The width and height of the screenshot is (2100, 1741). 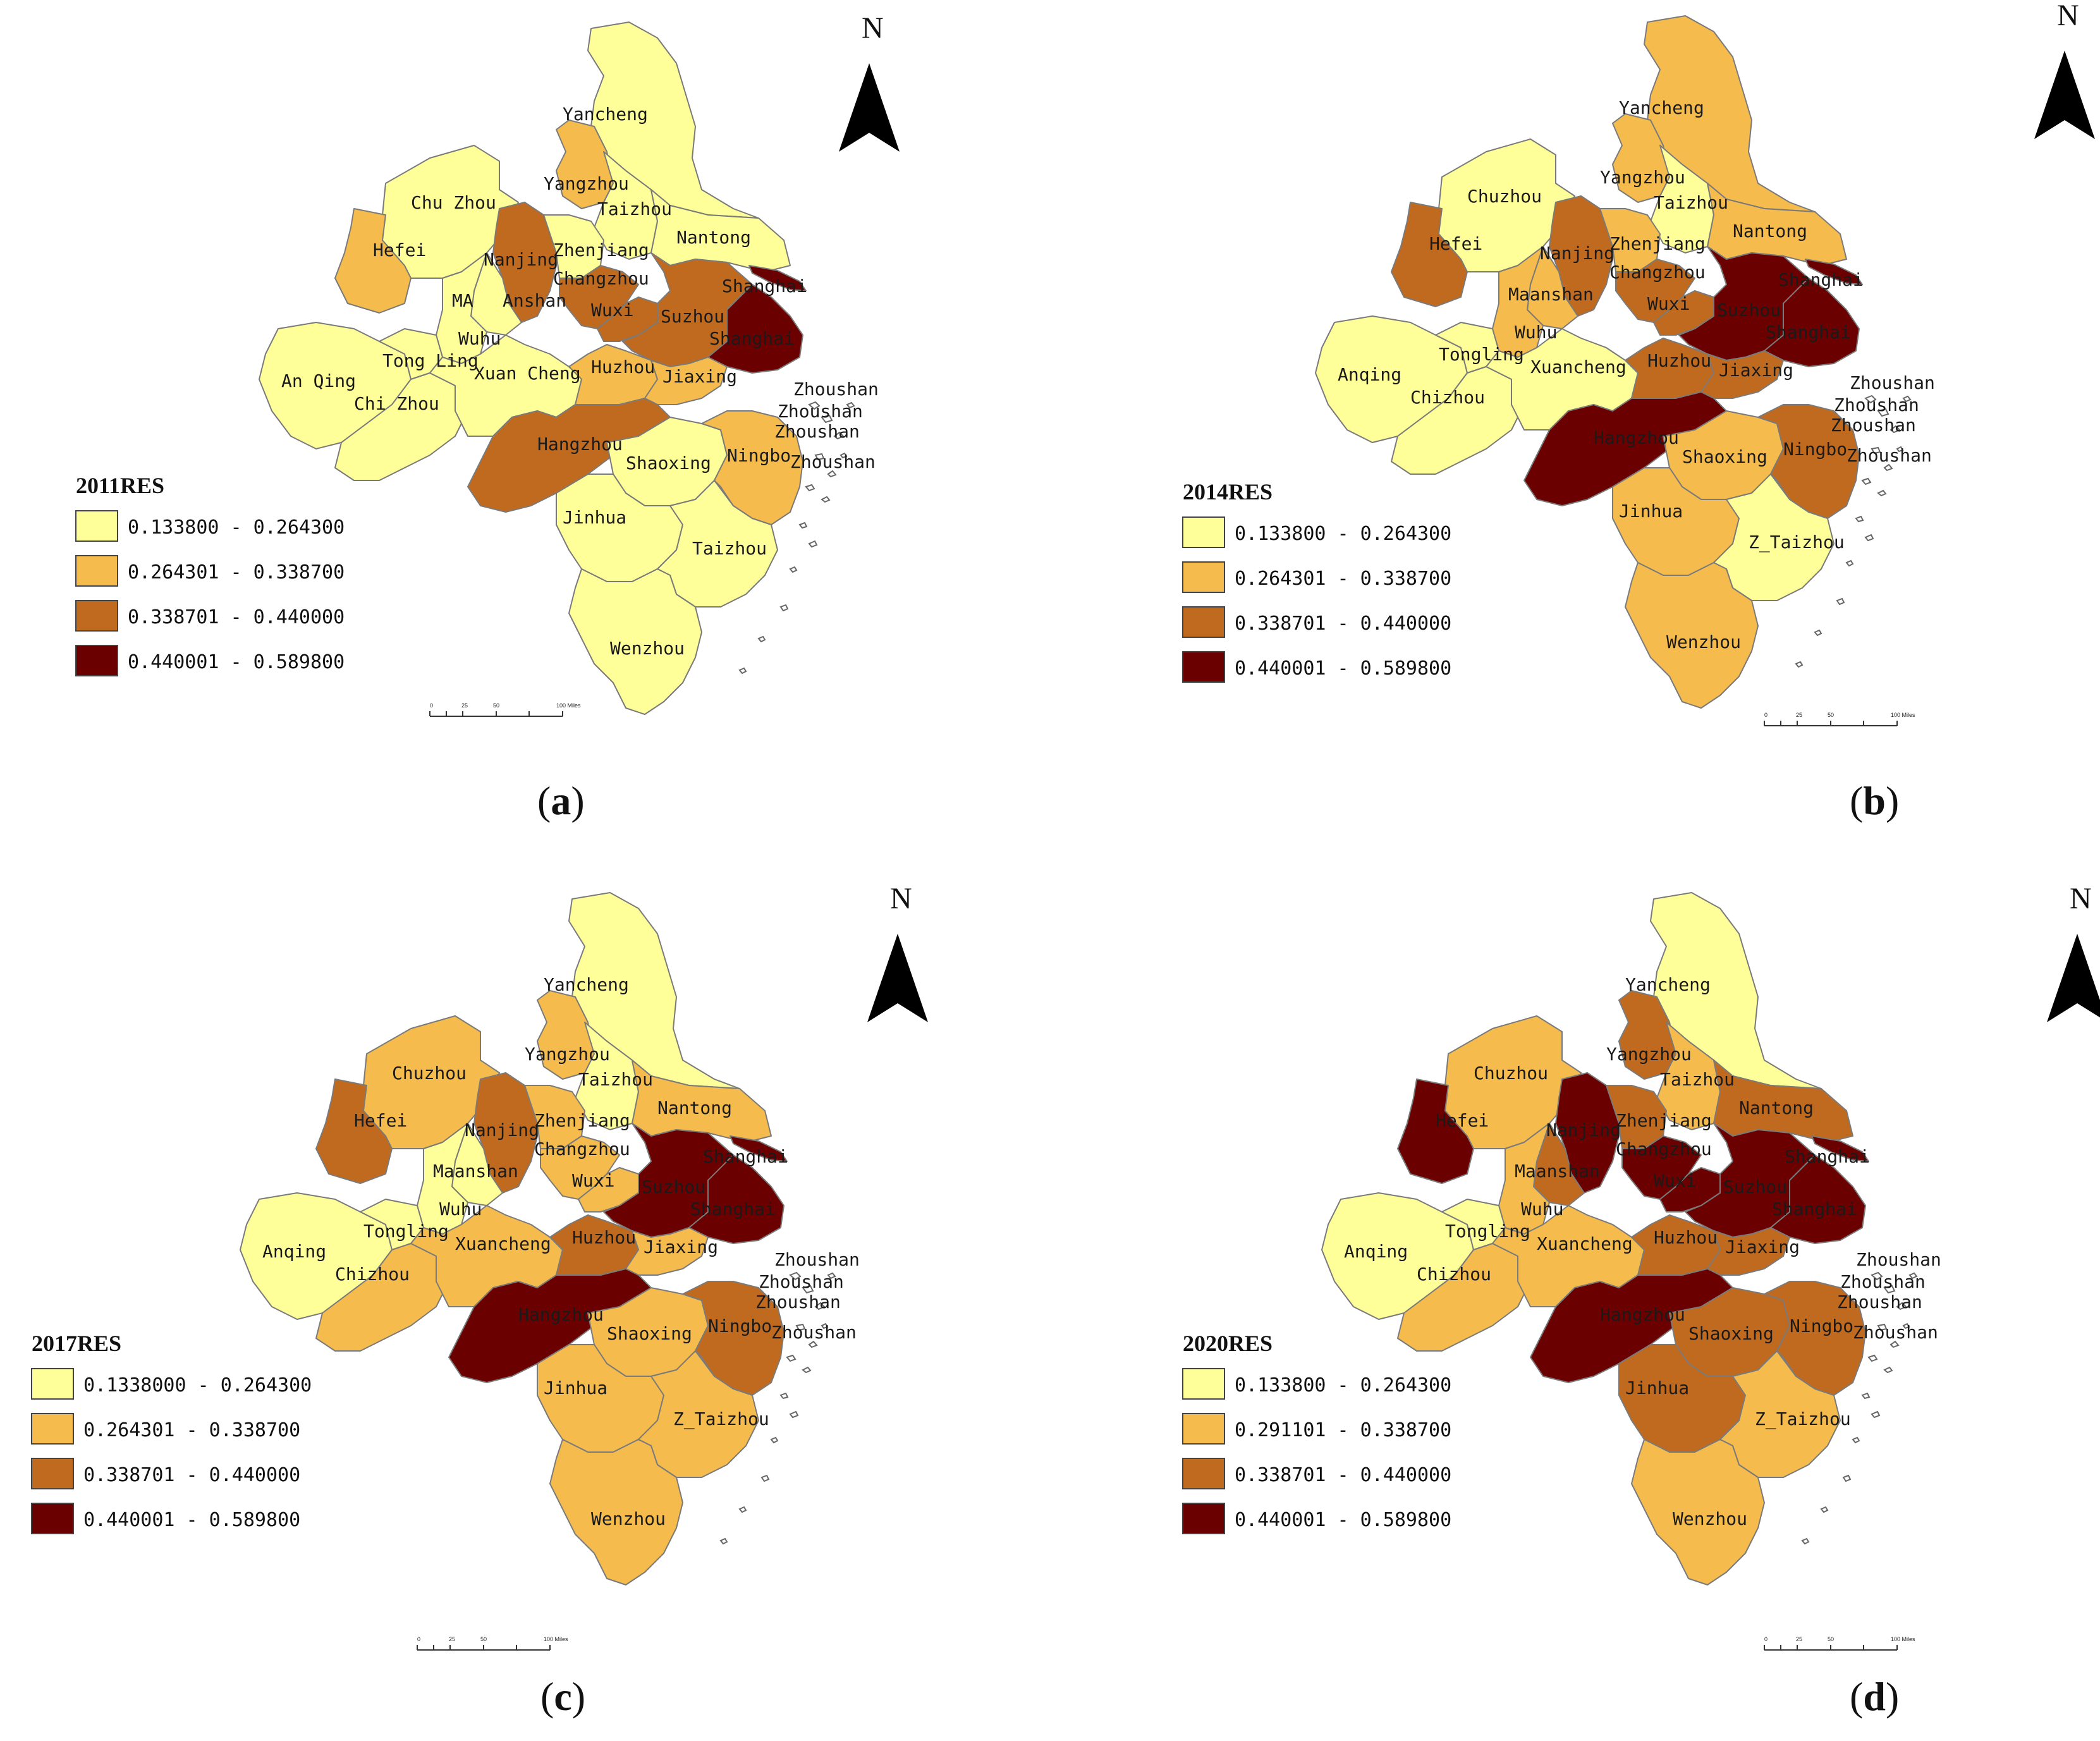 I want to click on city-label-nanjing: Nanjing, so click(x=502, y=1130).